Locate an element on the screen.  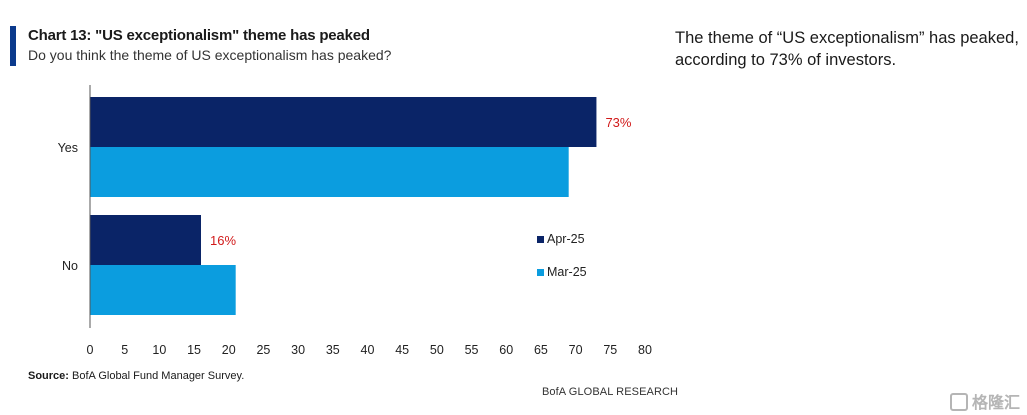
data-label-no-apr-25: 16% is located at coordinates (223, 240).